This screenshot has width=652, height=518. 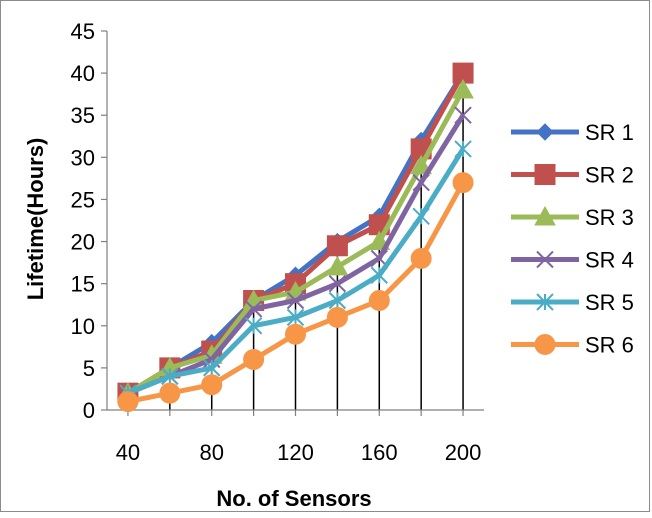 What do you see at coordinates (83, 73) in the screenshot?
I see `y-tick-label: 40` at bounding box center [83, 73].